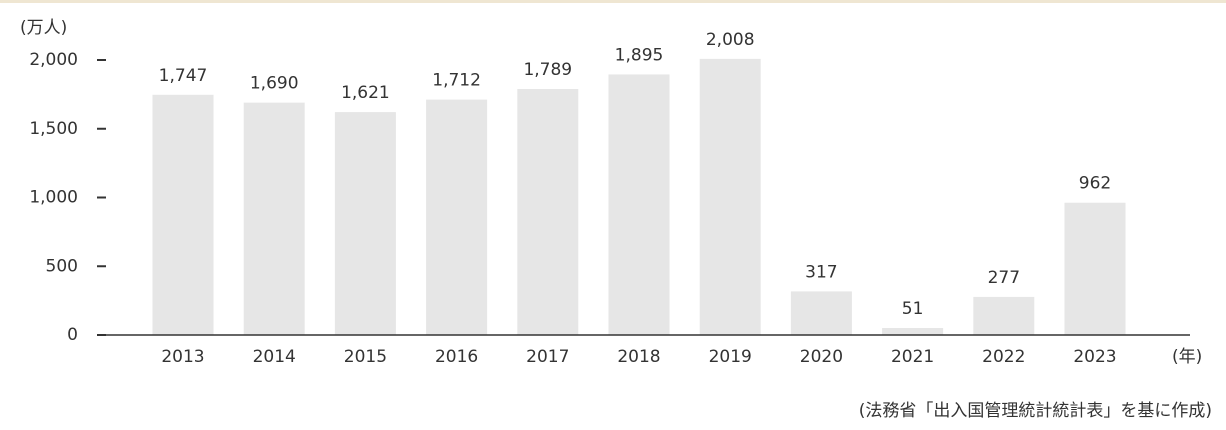 This screenshot has height=430, width=1226. What do you see at coordinates (456, 81) in the screenshot?
I see `data-label: 1,712` at bounding box center [456, 81].